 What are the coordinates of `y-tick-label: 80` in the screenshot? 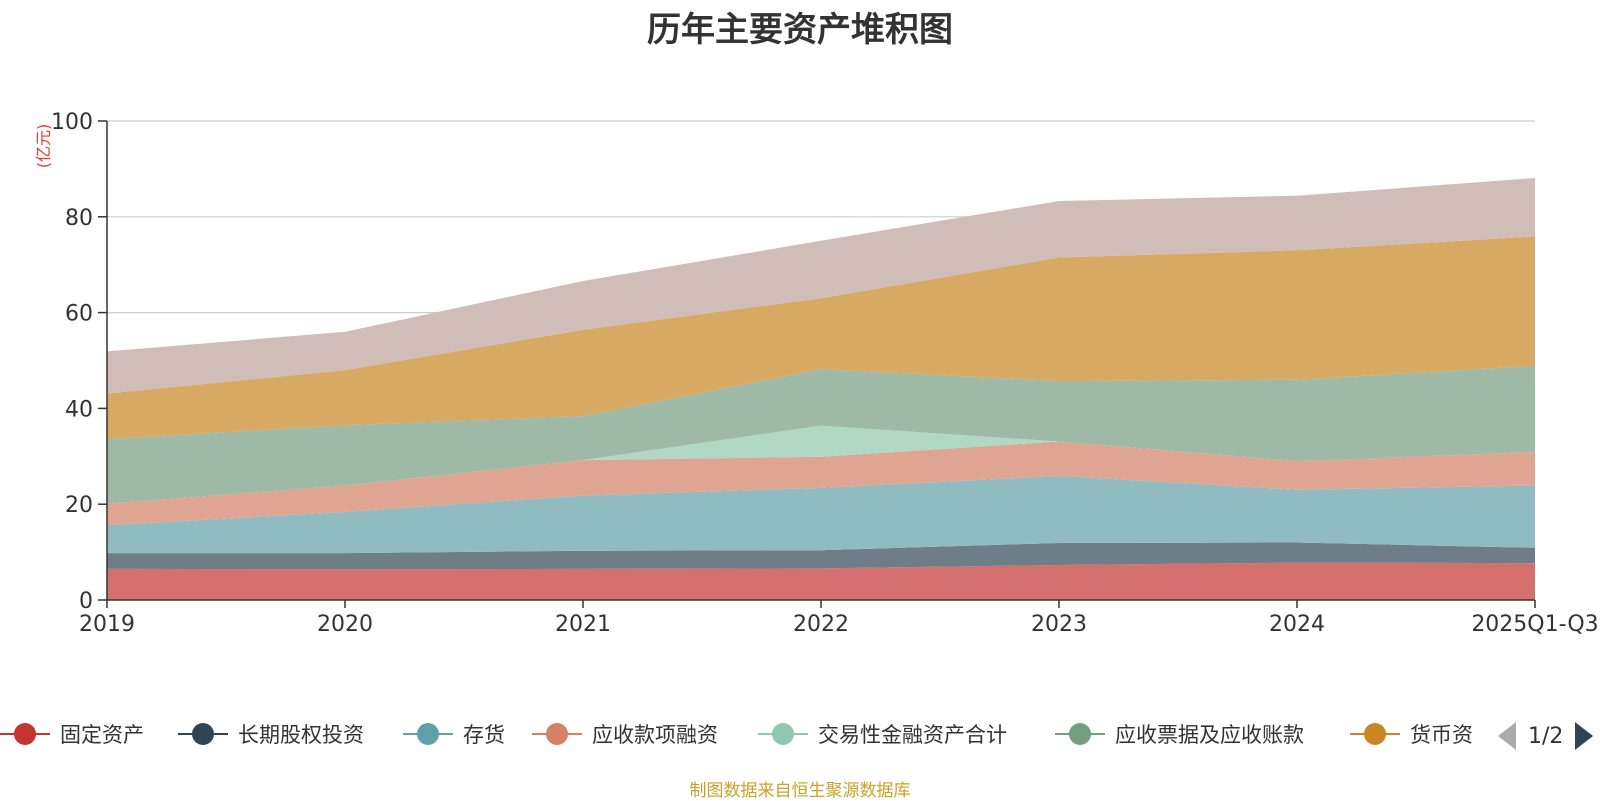 It's located at (79, 218).